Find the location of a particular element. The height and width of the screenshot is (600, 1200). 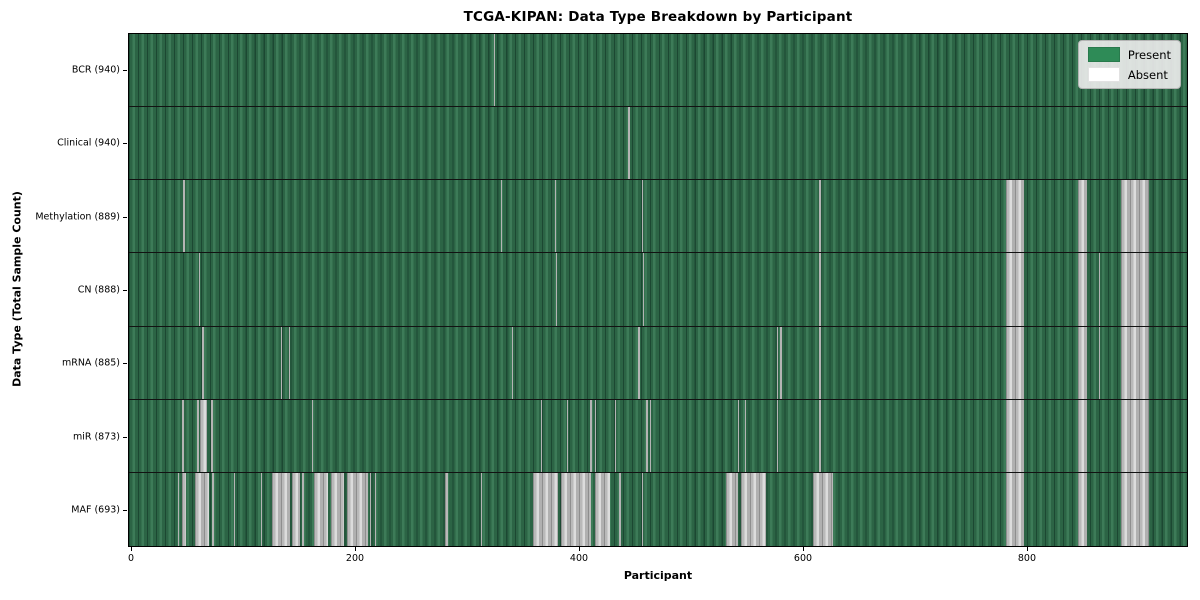

y-tick-label: CN (888) is located at coordinates (98, 290).